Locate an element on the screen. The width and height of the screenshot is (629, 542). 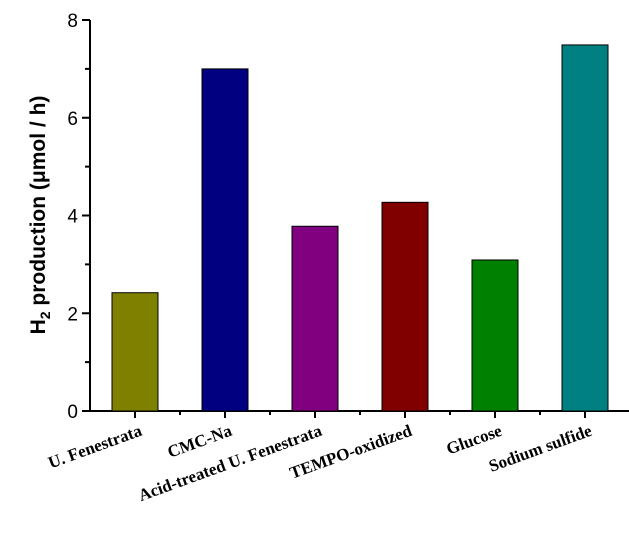
y-axis-label: H2 production (μmol / h) is located at coordinates (40, 215).